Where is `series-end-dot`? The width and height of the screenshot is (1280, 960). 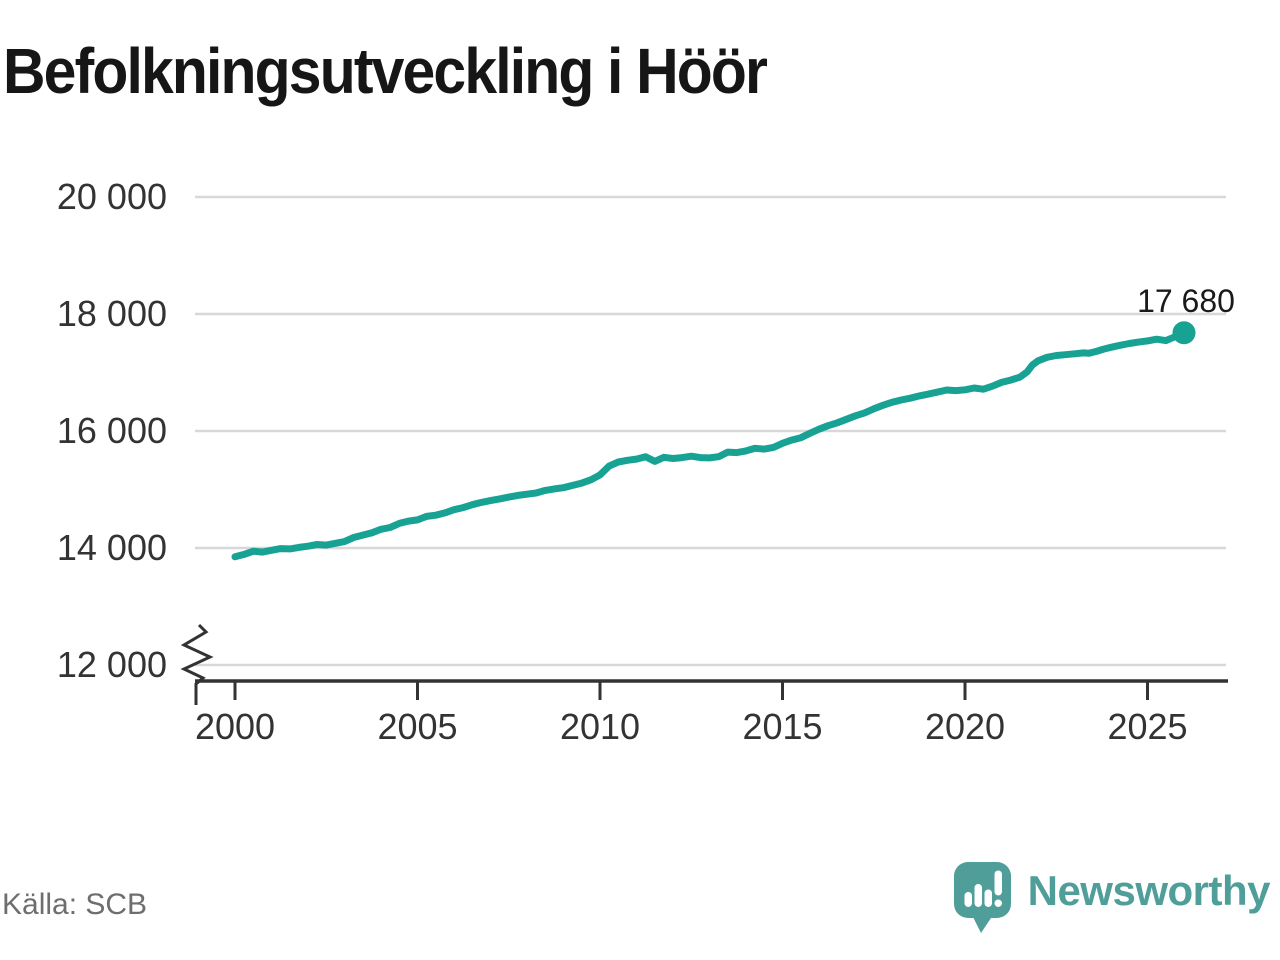
series-end-dot is located at coordinates (1184, 333).